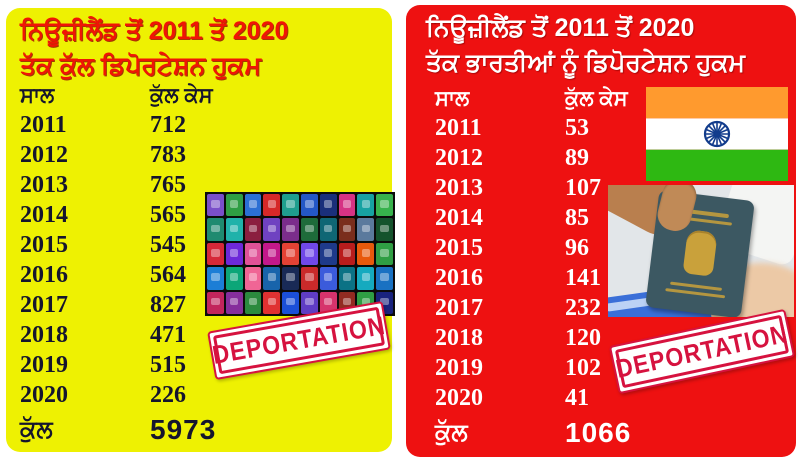  What do you see at coordinates (577, 217) in the screenshot?
I see `cases-cell: 85` at bounding box center [577, 217].